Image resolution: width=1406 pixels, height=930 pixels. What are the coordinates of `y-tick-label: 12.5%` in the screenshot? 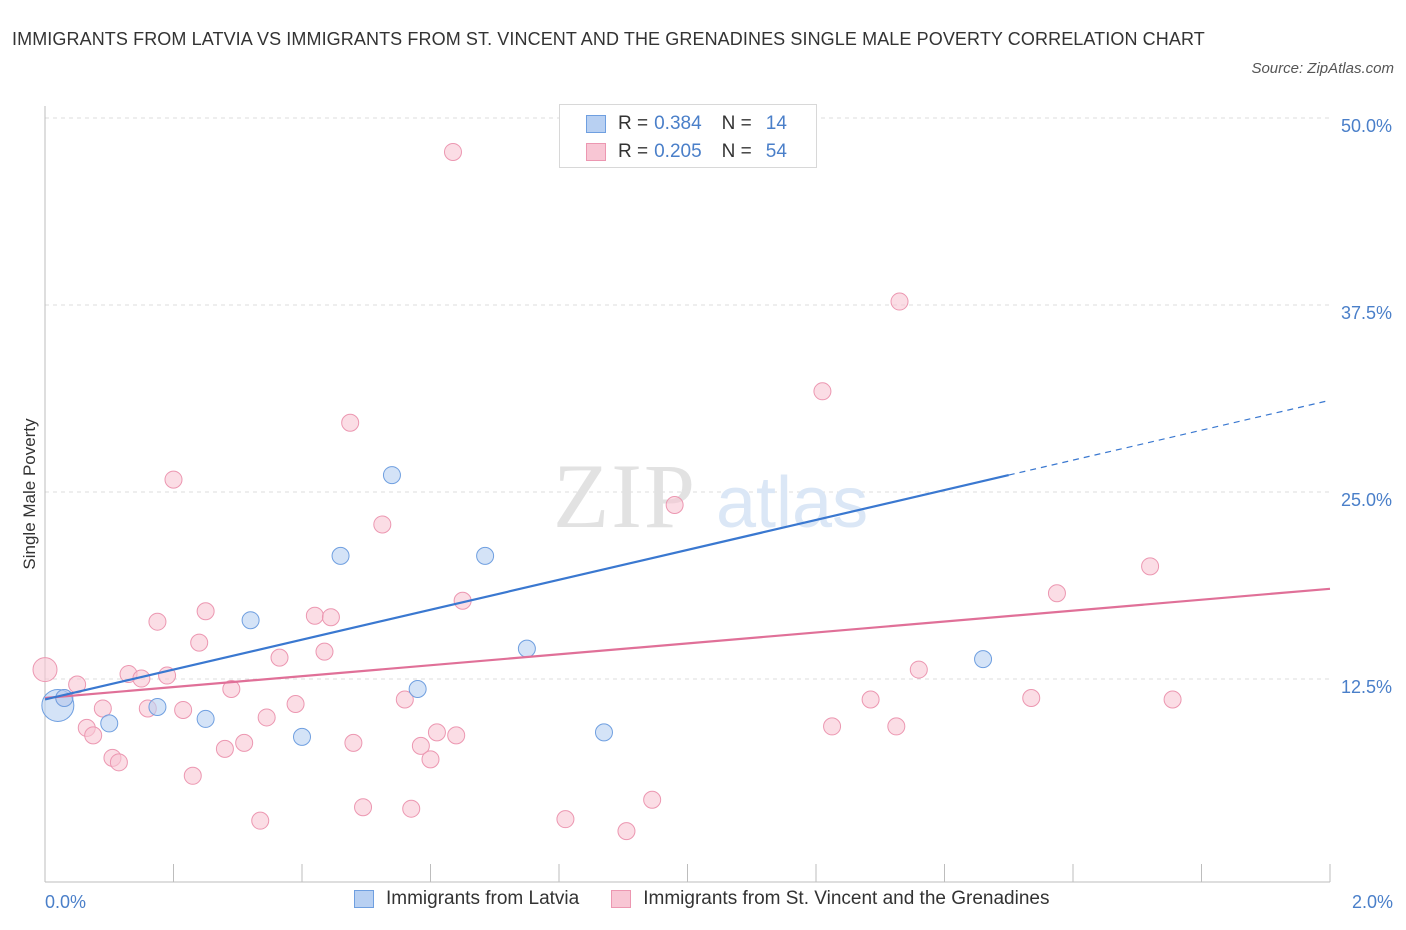 It's located at (1366, 687).